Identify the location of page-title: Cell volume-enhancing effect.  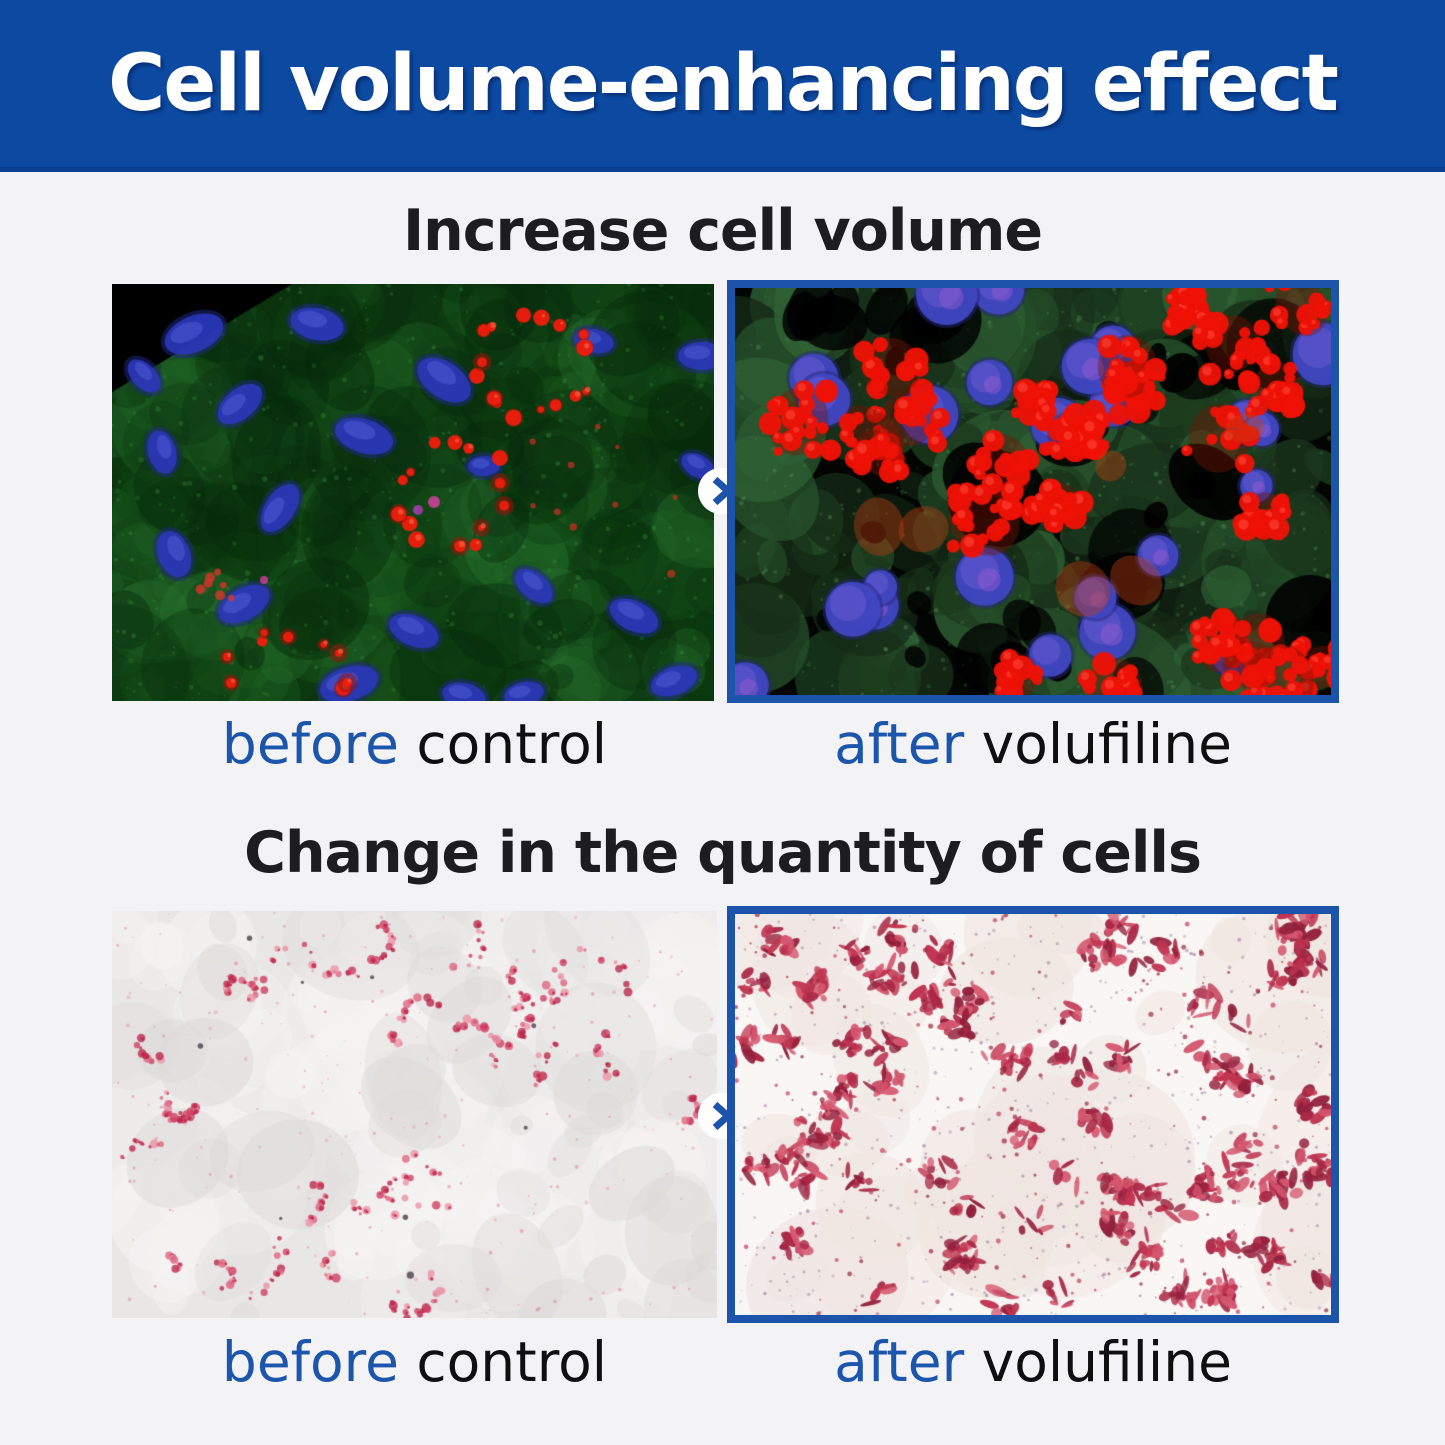
(723, 83).